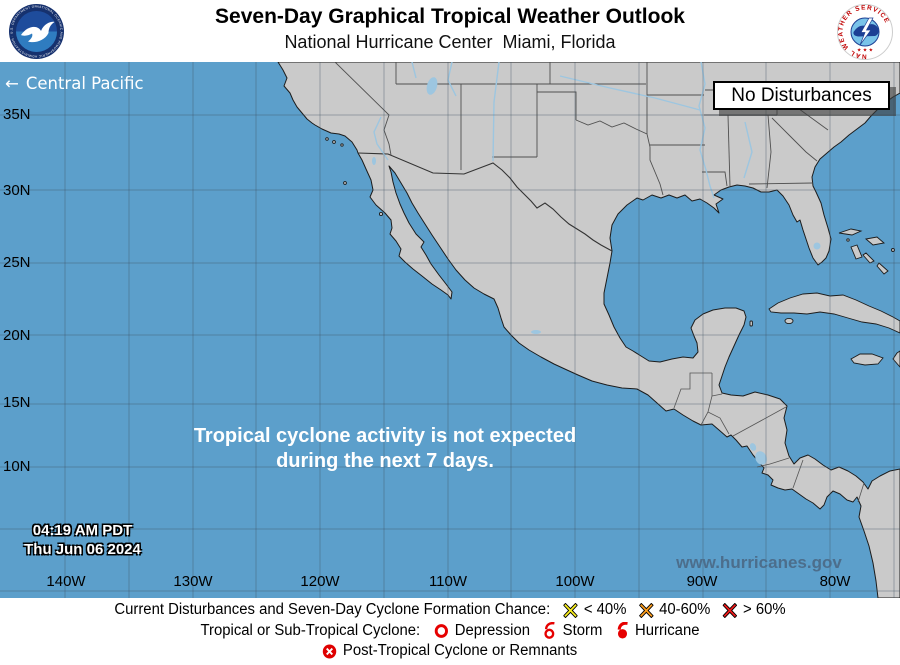  Describe the element at coordinates (761, 458) in the screenshot. I see `lake-nicaragua` at that location.